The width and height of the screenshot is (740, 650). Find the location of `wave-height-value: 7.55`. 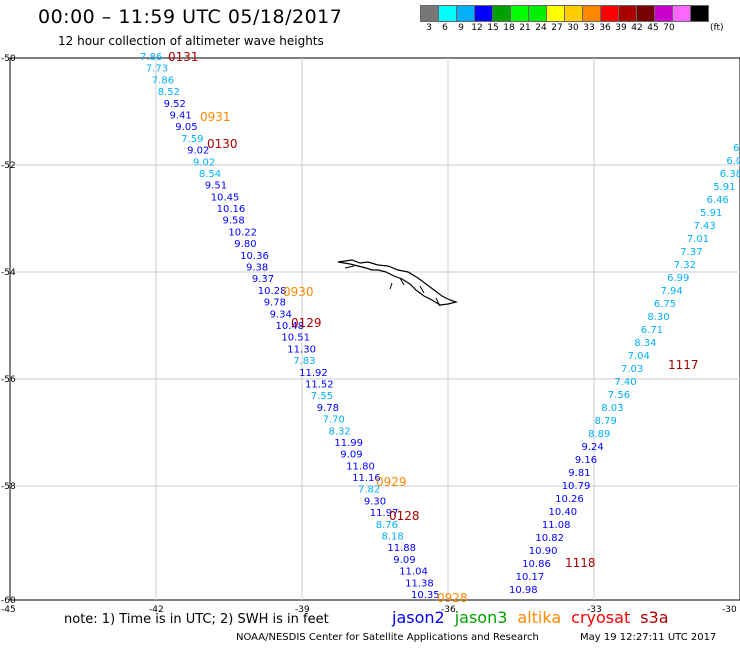

wave-height-value: 7.55 is located at coordinates (322, 396).